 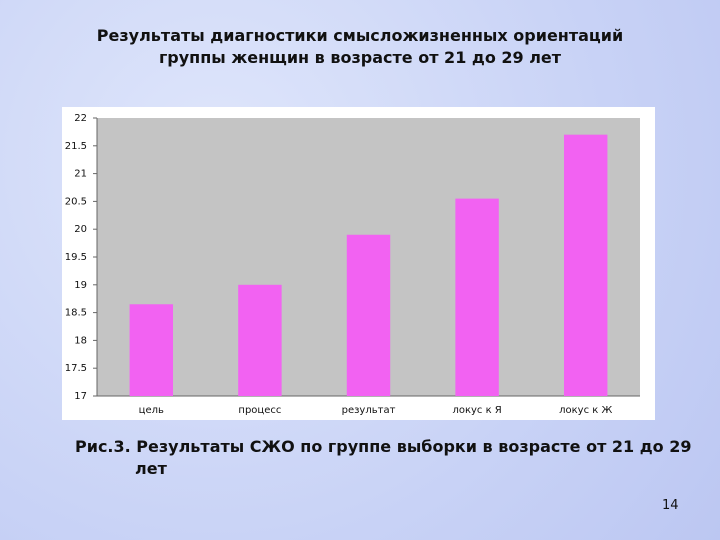 I want to click on y-tick-label: 17, so click(x=80, y=396).